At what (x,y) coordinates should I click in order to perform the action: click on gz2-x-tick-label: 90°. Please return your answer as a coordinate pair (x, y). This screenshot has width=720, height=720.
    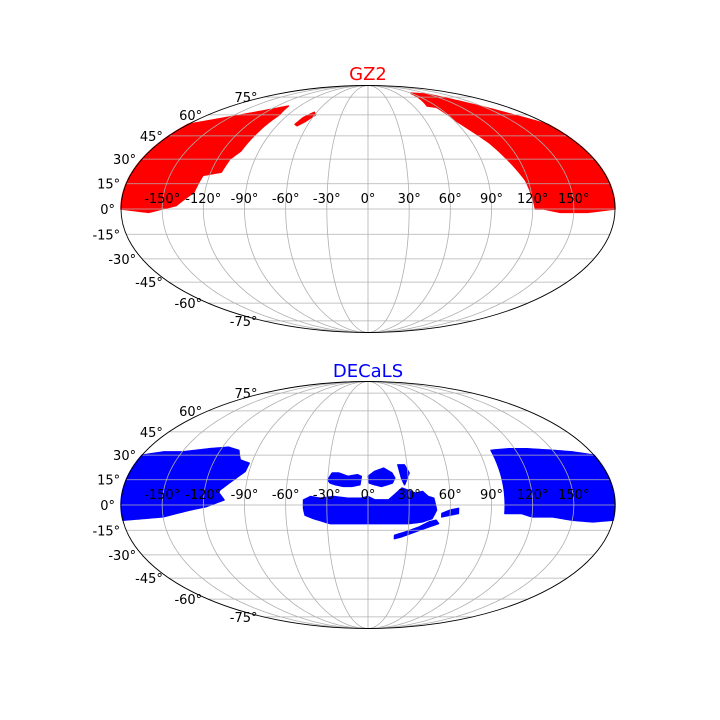
    Looking at the image, I should click on (491, 199).